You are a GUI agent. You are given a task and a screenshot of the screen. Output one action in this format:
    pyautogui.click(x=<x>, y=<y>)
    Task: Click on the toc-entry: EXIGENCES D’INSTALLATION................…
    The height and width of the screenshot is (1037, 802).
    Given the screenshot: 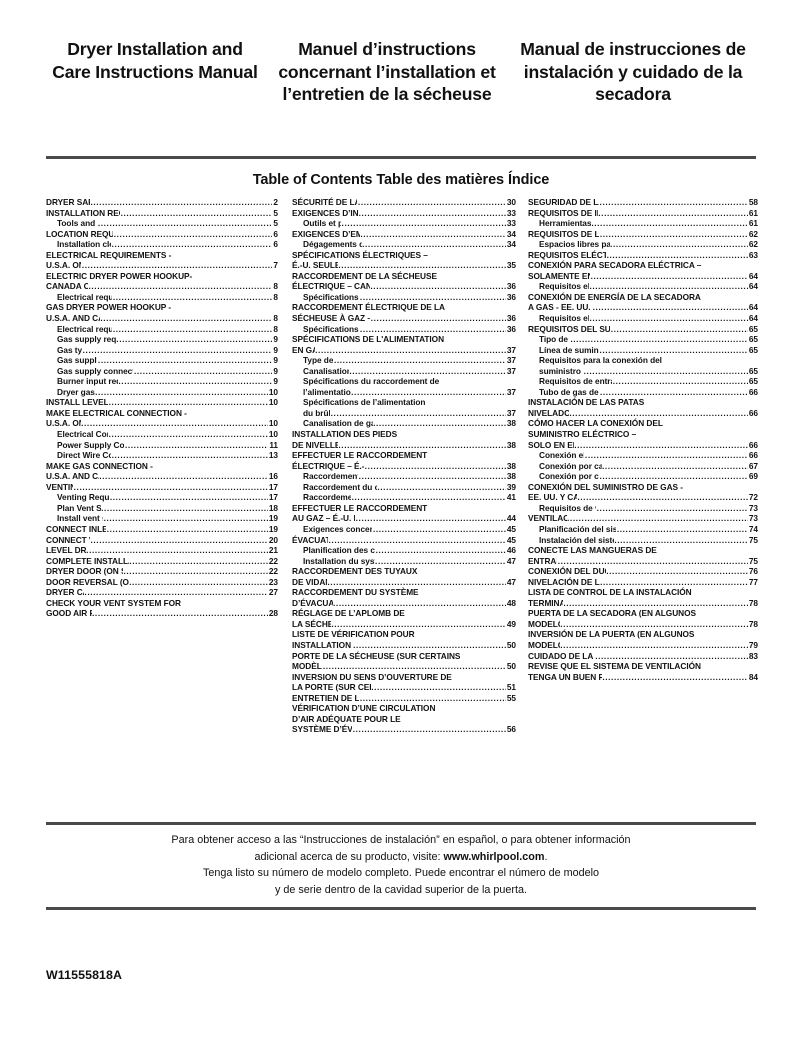 What is the action you would take?
    pyautogui.click(x=404, y=213)
    